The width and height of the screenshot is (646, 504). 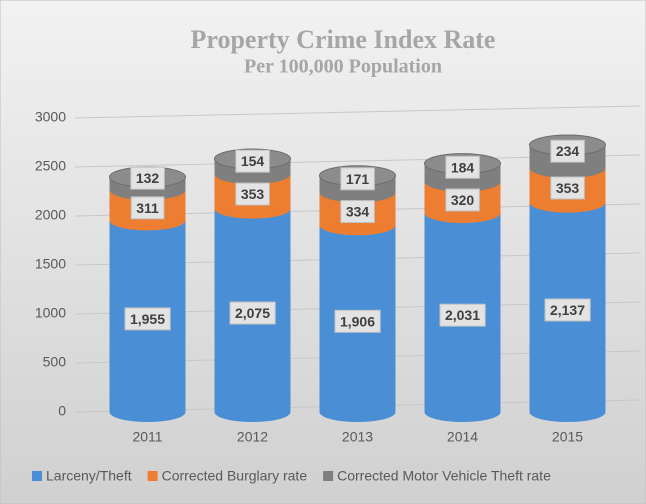 What do you see at coordinates (357, 437) in the screenshot?
I see `x-tick-label: 2013` at bounding box center [357, 437].